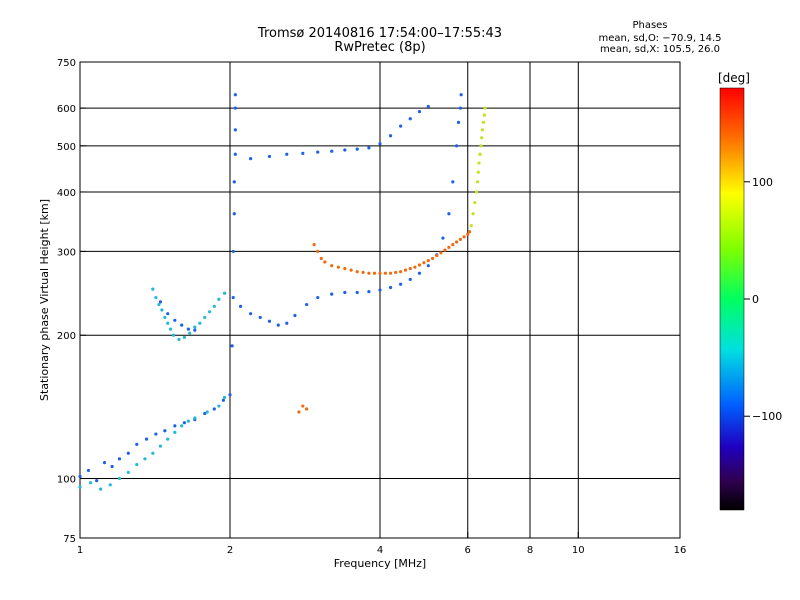 Image resolution: width=800 pixels, height=600 pixels. I want to click on x-tick-label: 8, so click(530, 550).